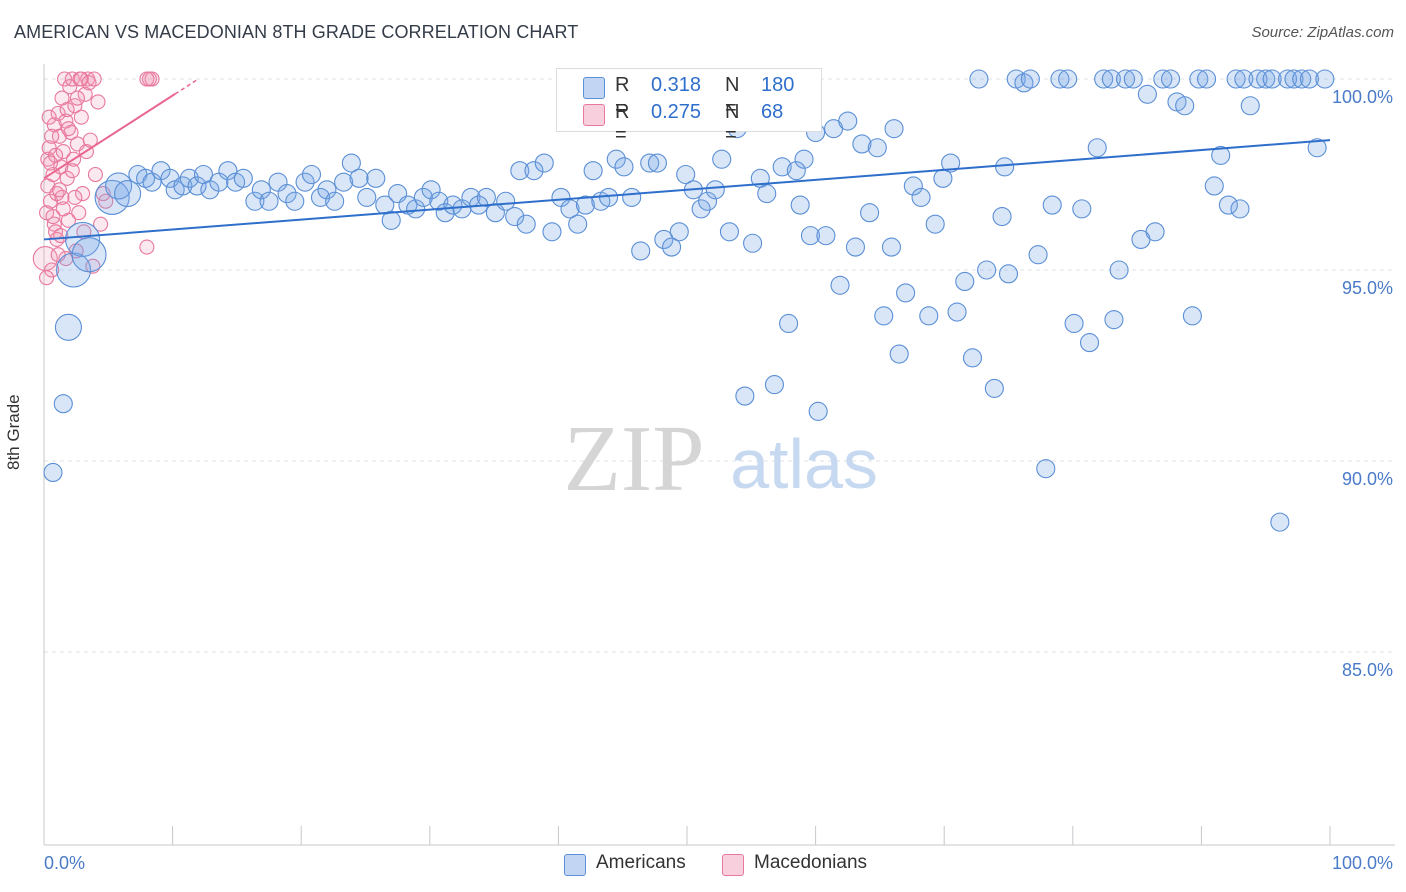 The image size is (1406, 892). I want to click on y-tick-label: 90.0%, so click(1367, 479).